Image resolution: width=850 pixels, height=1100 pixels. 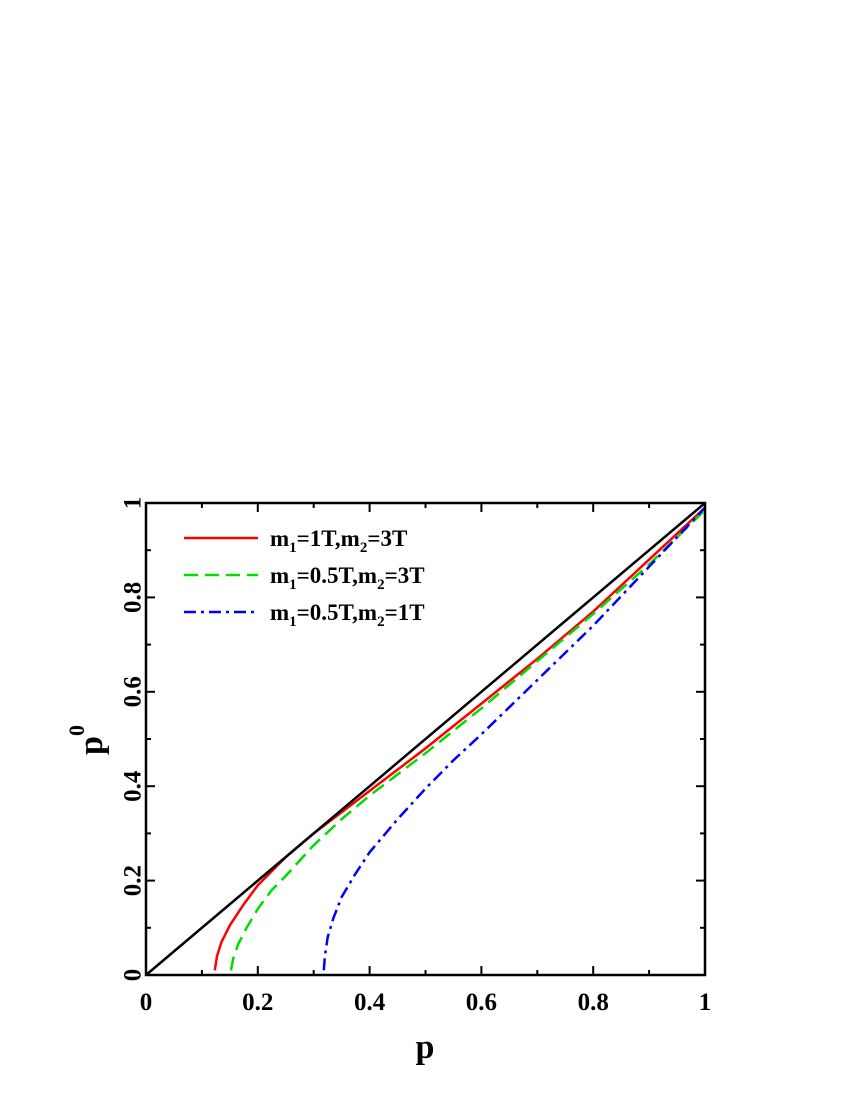 I want to click on x-tick-label: 0, so click(x=146, y=1002).